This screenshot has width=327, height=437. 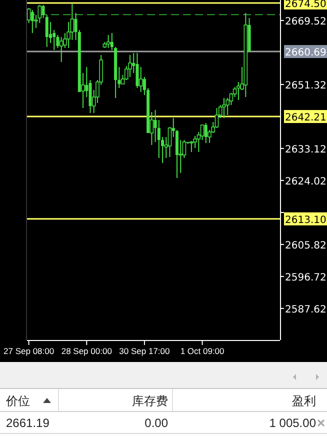 I want to click on y-tick-label: 2633.12, so click(x=305, y=150).